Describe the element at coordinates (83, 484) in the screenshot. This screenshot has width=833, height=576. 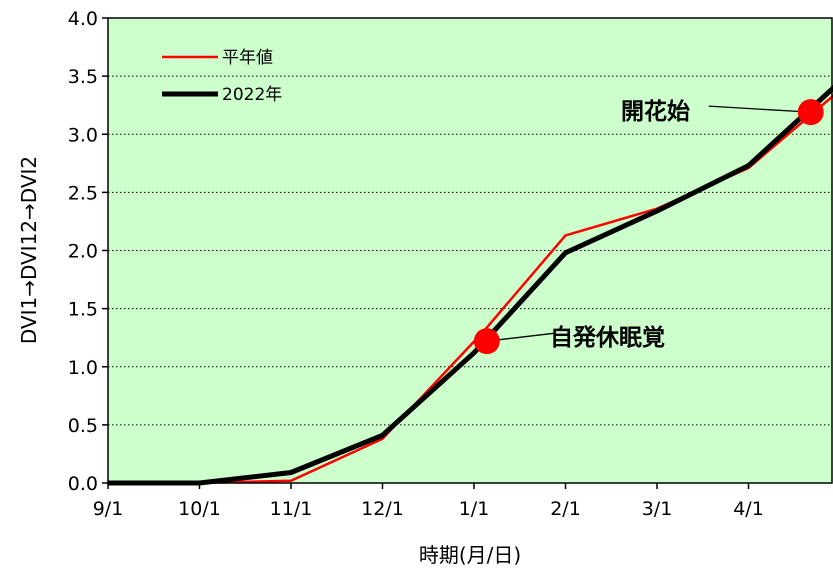
I see `y-tick-label: 0.0` at that location.